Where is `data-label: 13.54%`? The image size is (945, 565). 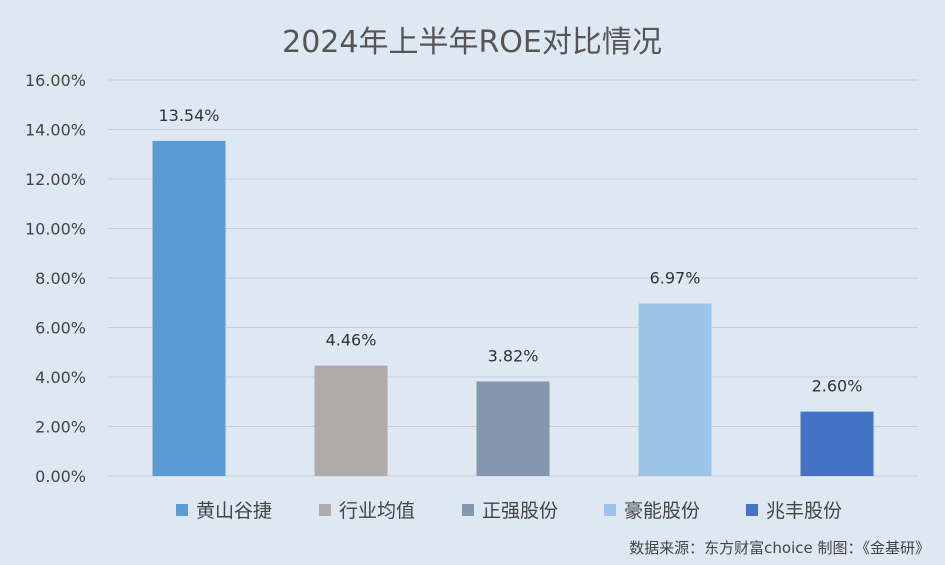
data-label: 13.54% is located at coordinates (188, 115).